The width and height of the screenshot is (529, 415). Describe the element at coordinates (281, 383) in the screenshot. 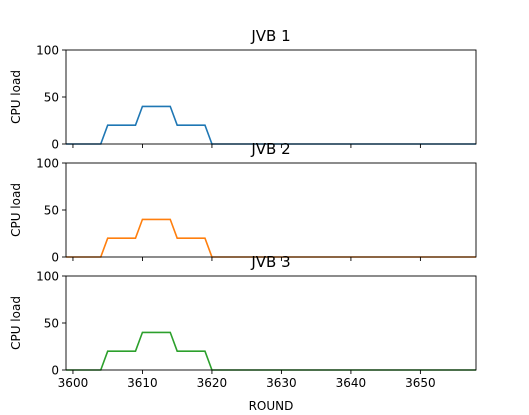

I see `x-tick-label: 3630` at that location.